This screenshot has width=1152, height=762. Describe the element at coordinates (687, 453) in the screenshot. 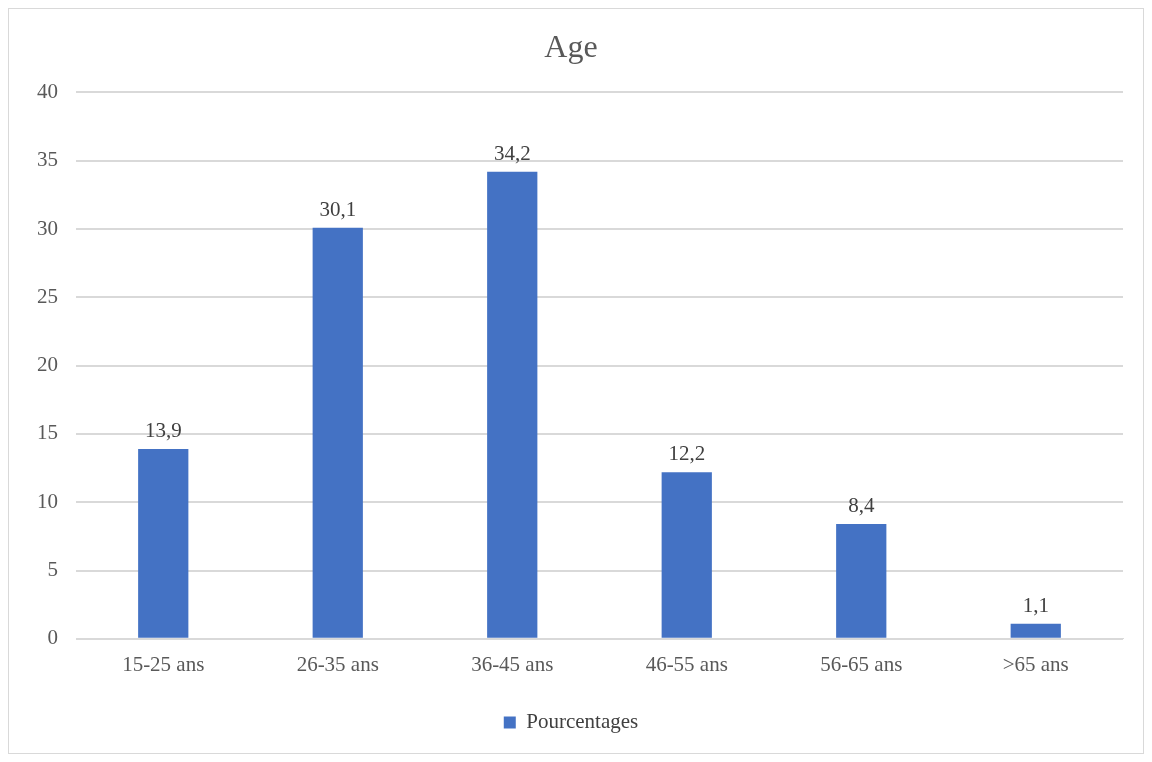

I see `data-label: 12,2` at that location.